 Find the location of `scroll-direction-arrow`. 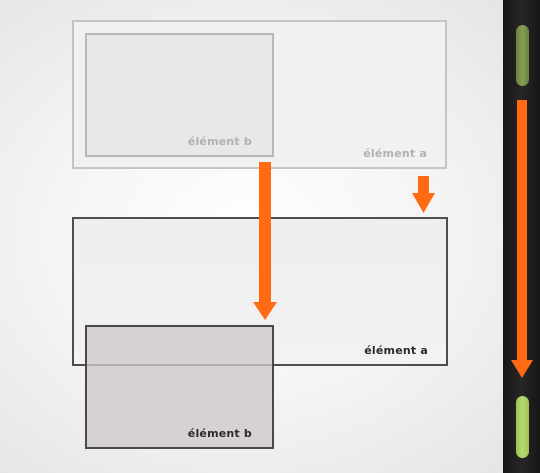

scroll-direction-arrow is located at coordinates (522, 239).